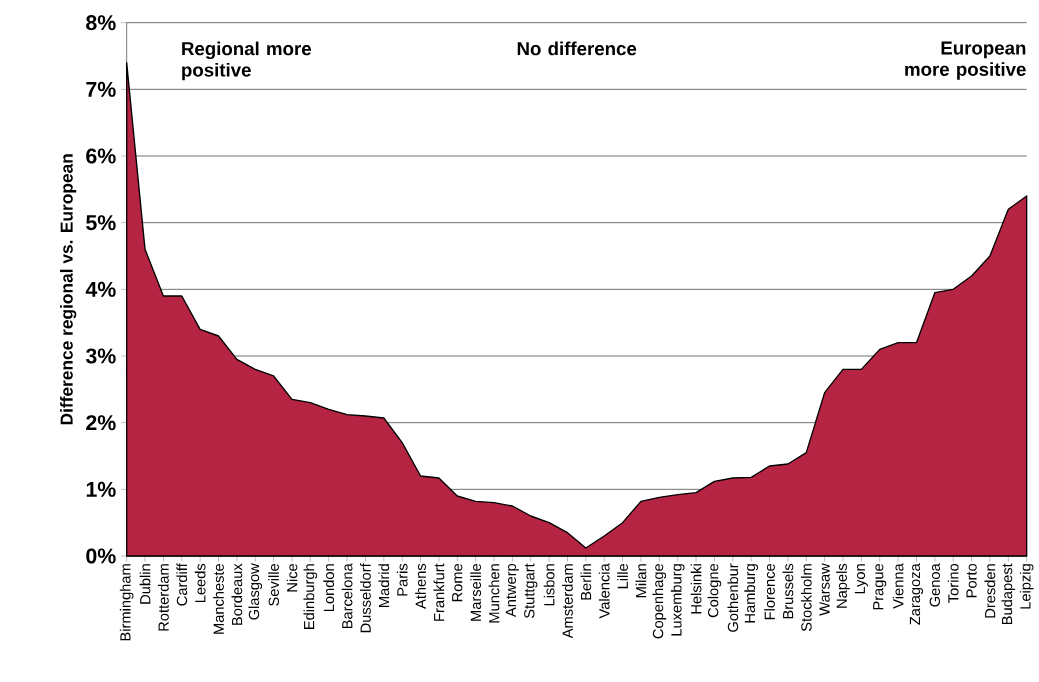  I want to click on x-tick-label: Stockholm, so click(806, 598).